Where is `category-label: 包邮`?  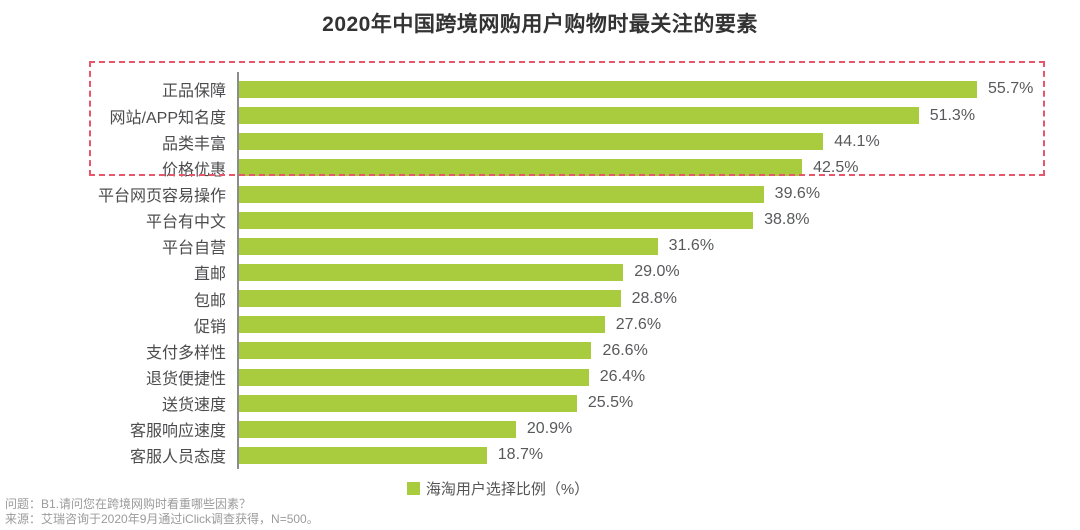
category-label: 包邮 is located at coordinates (209, 301).